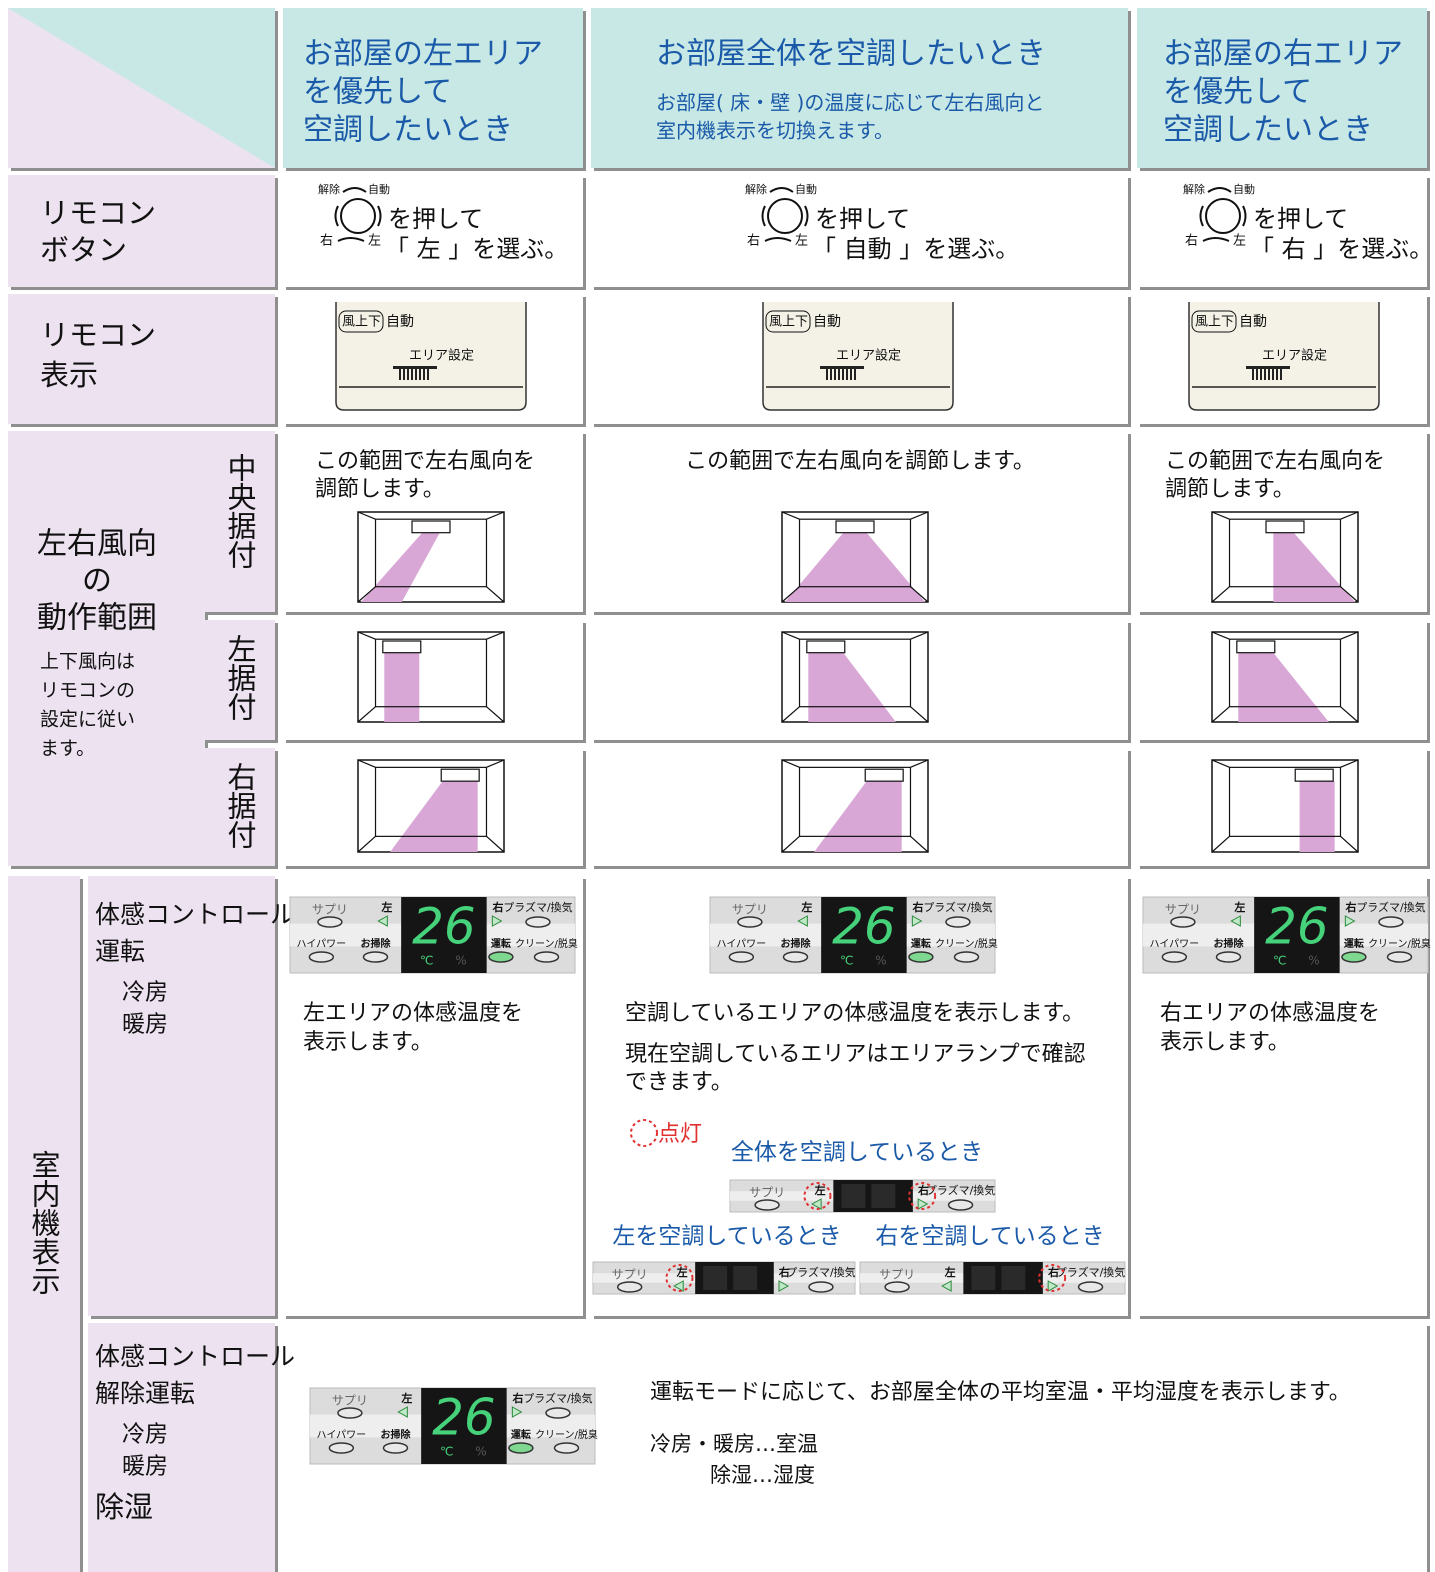  Describe the element at coordinates (368, 1042) in the screenshot. I see `label: 表示します。` at that location.